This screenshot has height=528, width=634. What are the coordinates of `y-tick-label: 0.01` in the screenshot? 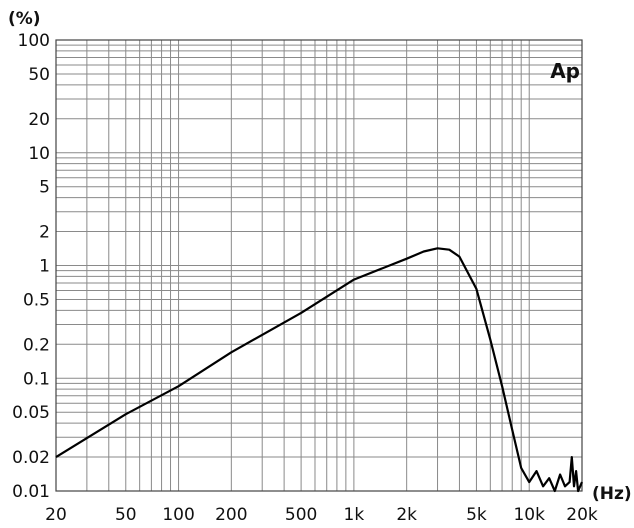 It's located at (31, 492).